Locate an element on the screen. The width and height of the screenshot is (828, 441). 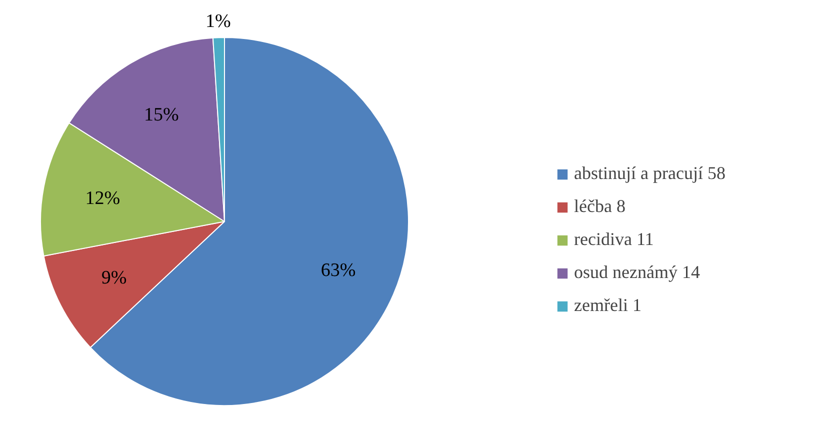
data-label: 1% is located at coordinates (219, 21).